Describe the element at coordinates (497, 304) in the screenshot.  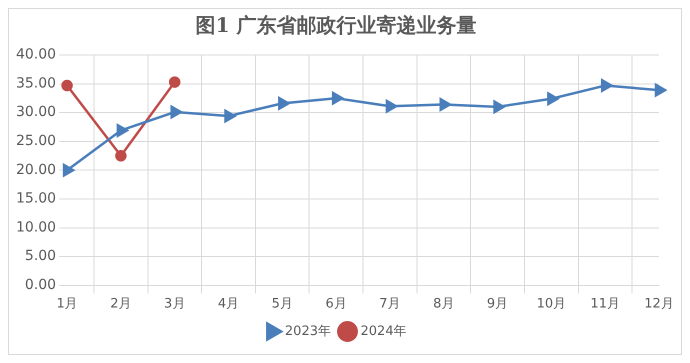
I see `x-tick-label: 9月` at that location.